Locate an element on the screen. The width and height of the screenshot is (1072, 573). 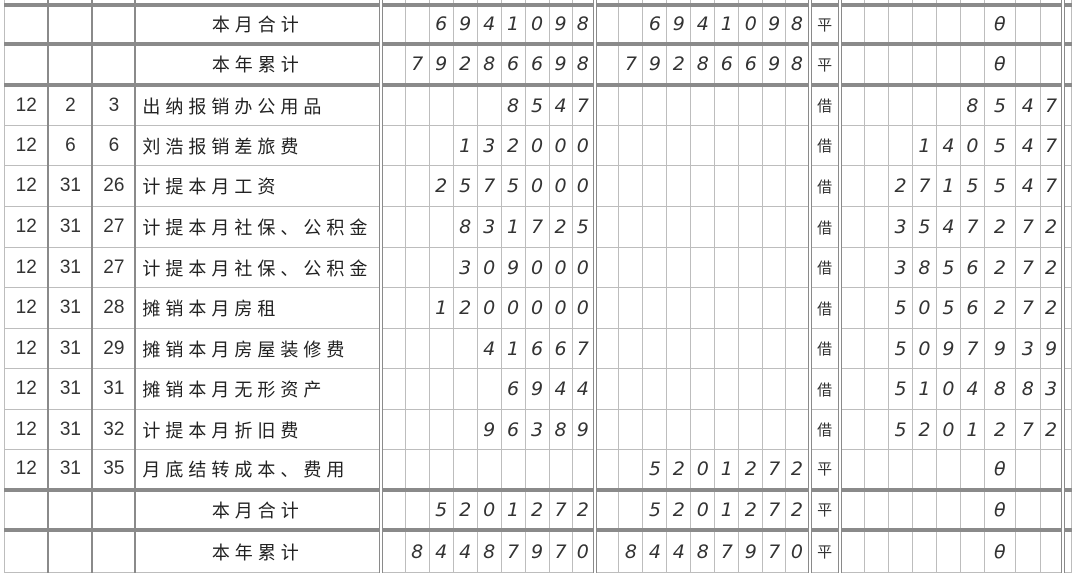
debit-digit-cell: 5 is located at coordinates (537, 104).